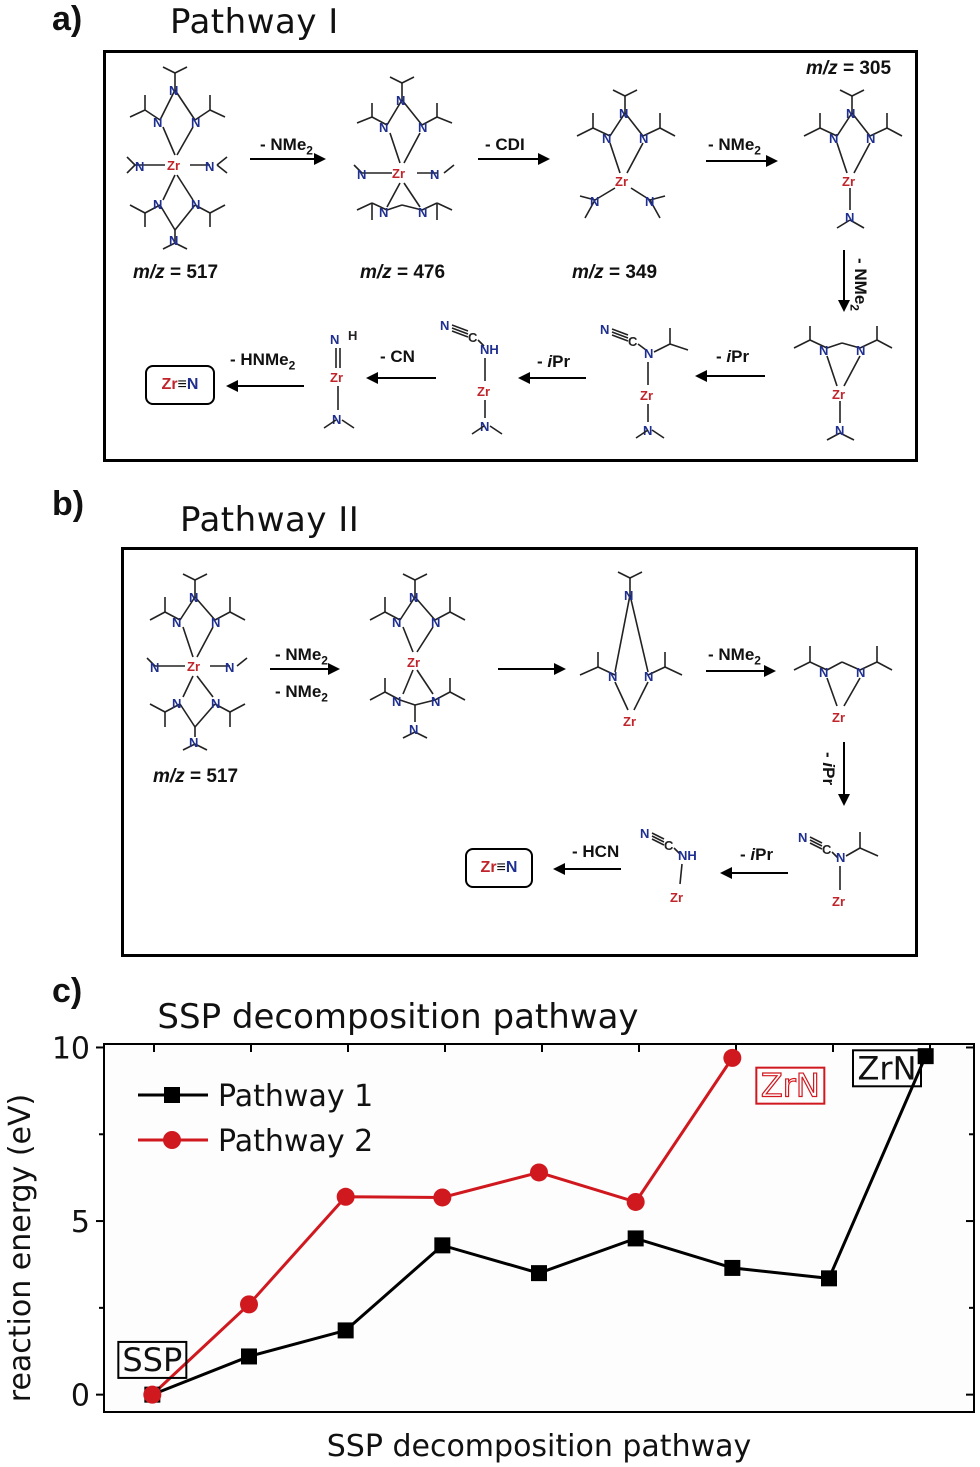  I want to click on step-a2-arrow, so click(514, 159).